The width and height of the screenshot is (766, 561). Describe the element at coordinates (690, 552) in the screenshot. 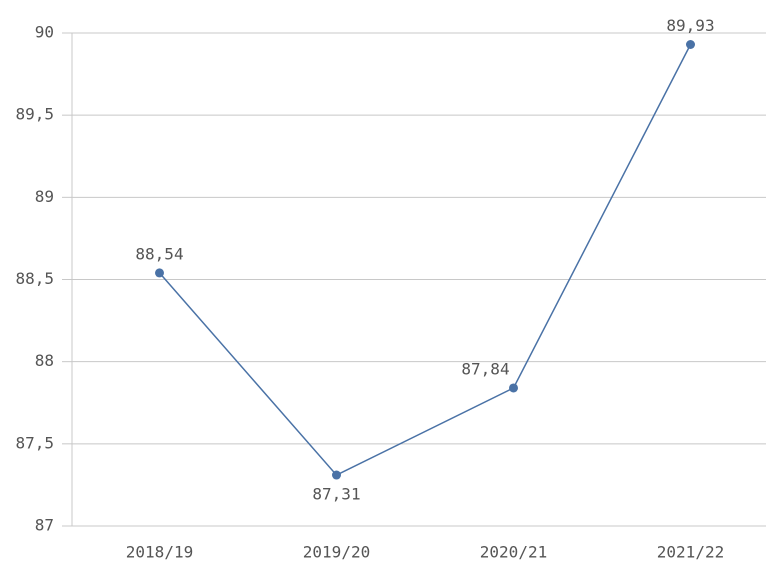

I see `x-tick-label: 2021/22` at that location.